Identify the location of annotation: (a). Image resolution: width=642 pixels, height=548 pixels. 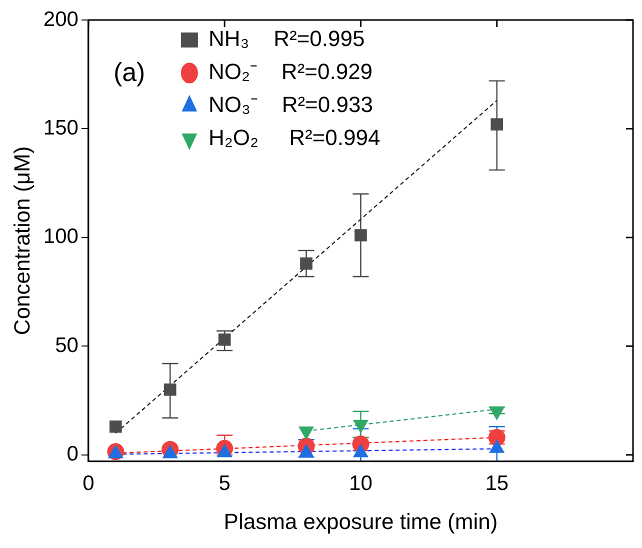
(129, 72).